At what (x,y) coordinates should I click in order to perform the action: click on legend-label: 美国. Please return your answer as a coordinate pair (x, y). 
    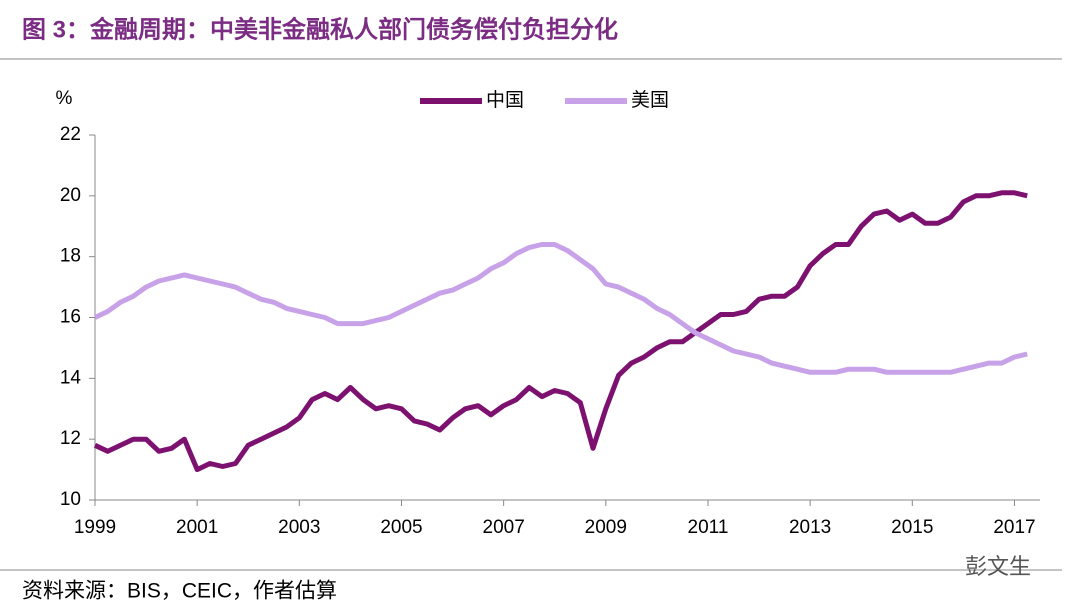
    Looking at the image, I should click on (650, 100).